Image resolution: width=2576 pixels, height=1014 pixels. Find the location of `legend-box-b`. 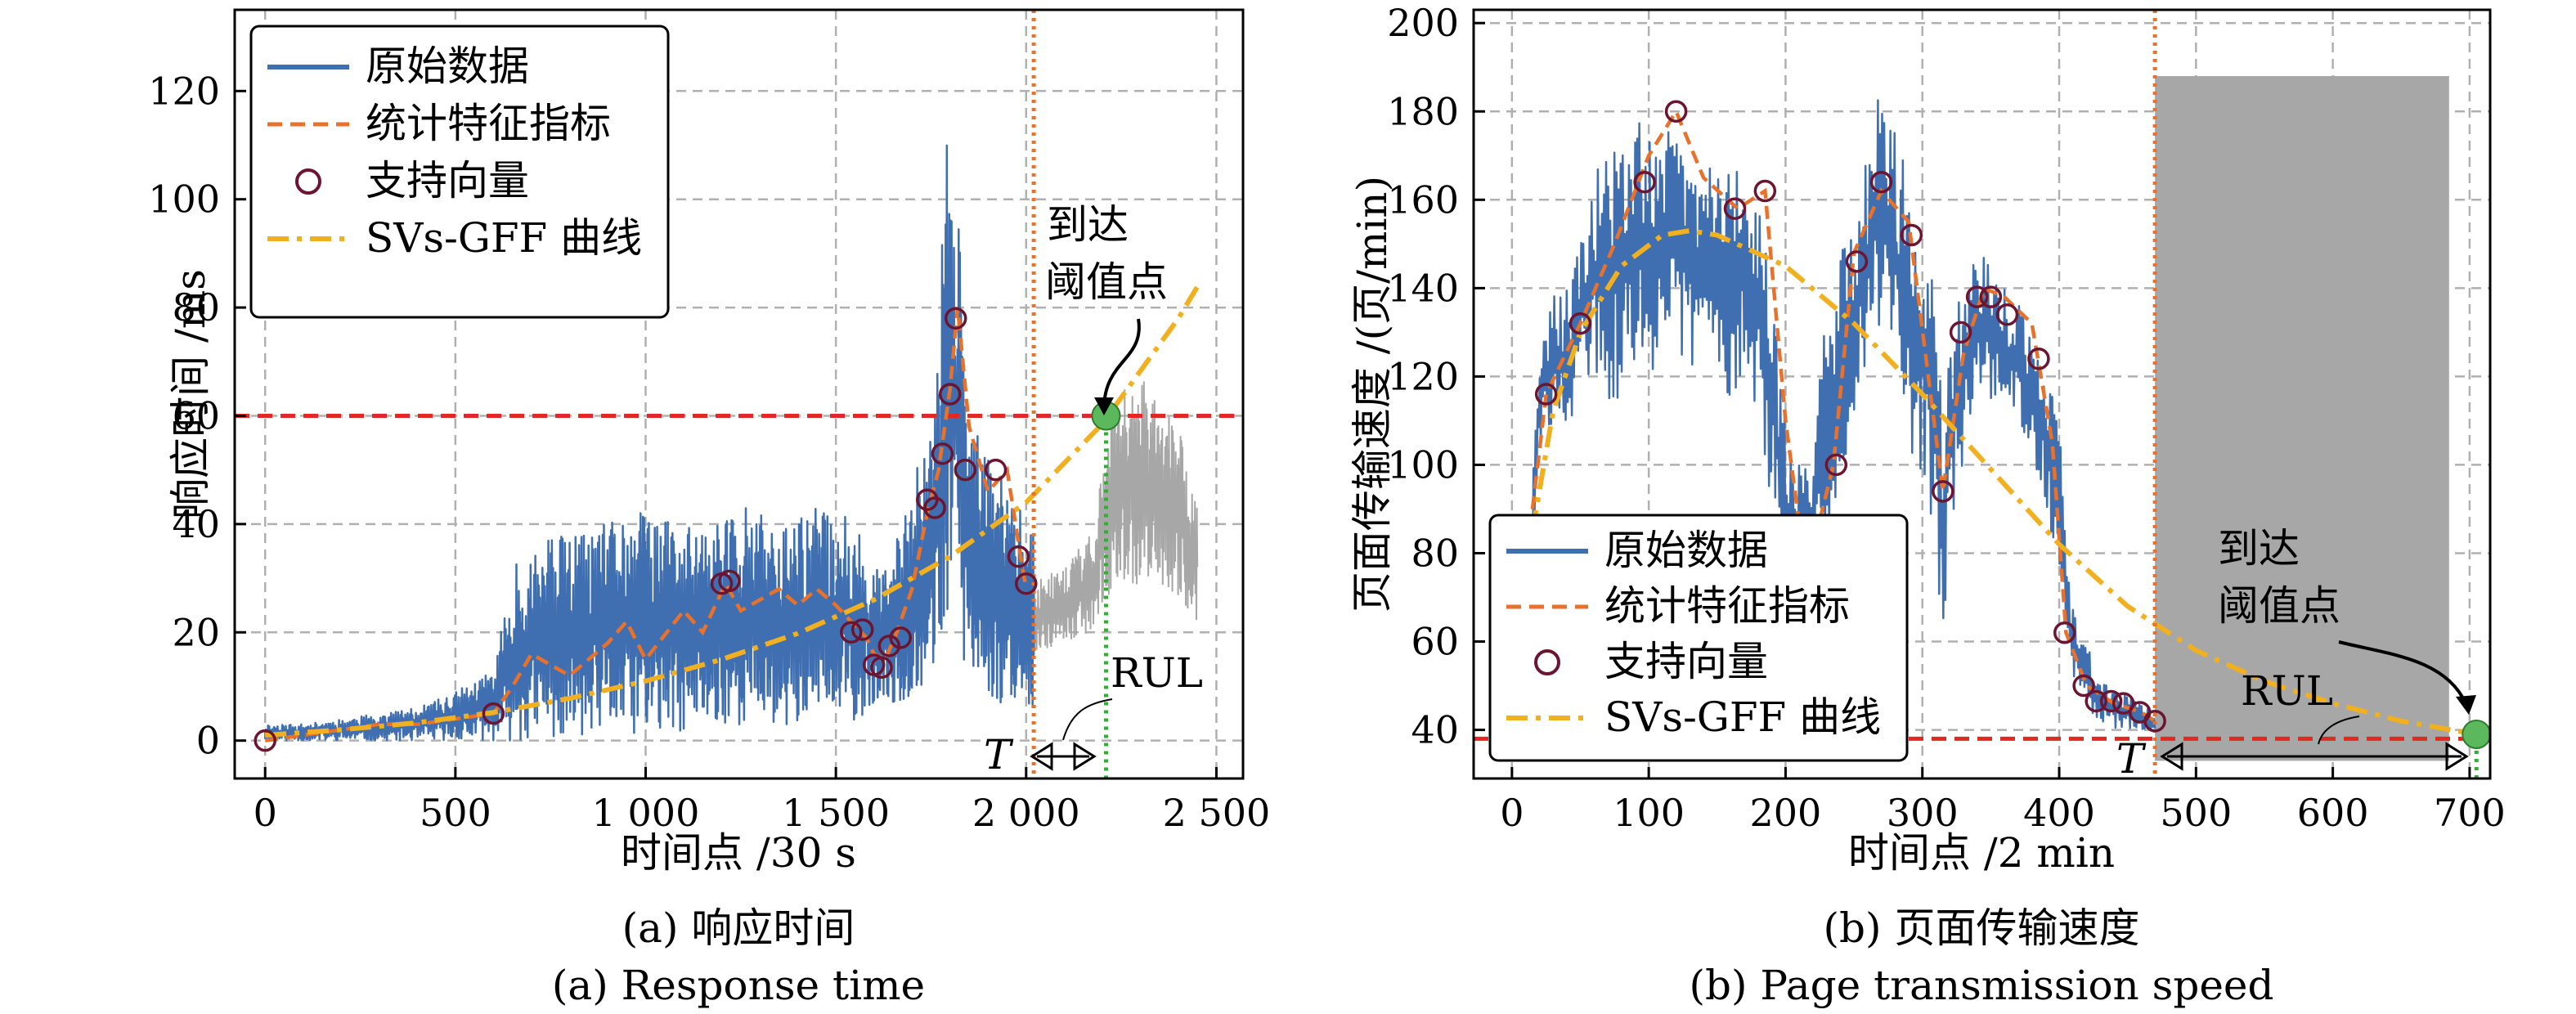

legend-box-b is located at coordinates (1698, 638).